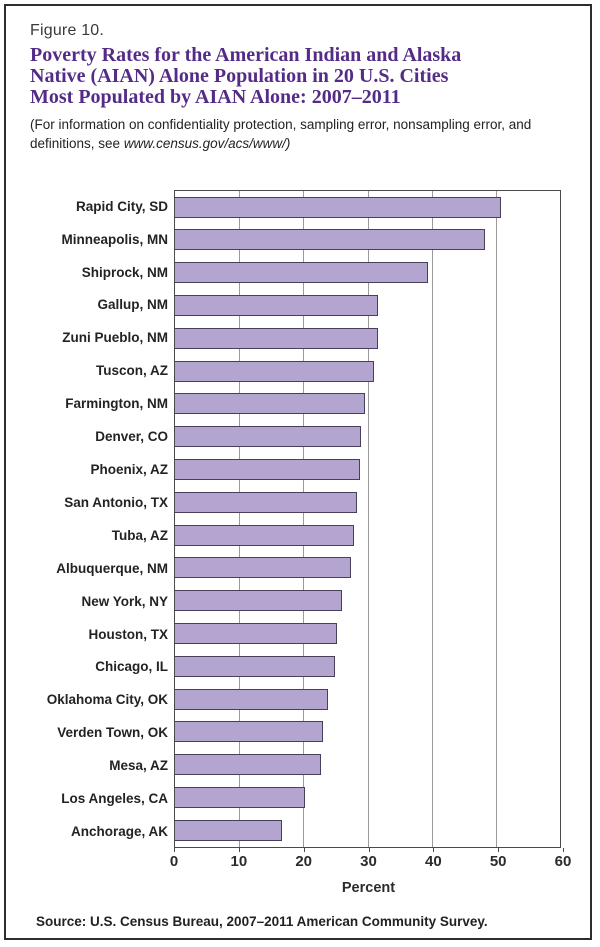 This screenshot has width=600, height=947. What do you see at coordinates (563, 861) in the screenshot?
I see `tick-label: 60` at bounding box center [563, 861].